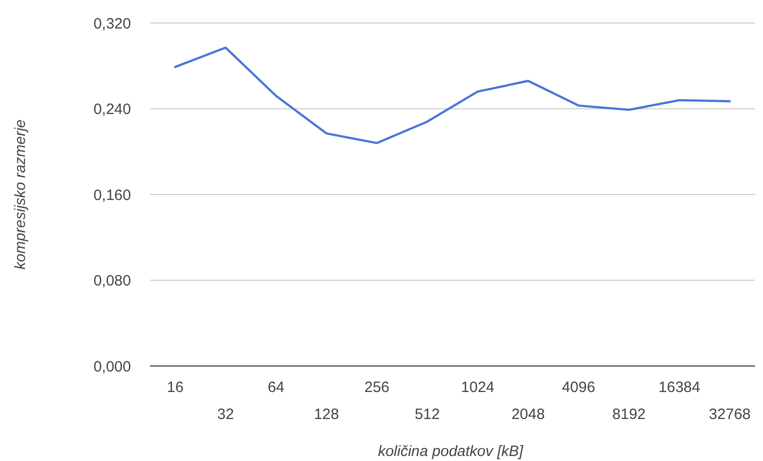 This screenshot has width=763, height=461. I want to click on x-tick-label: 128, so click(326, 414).